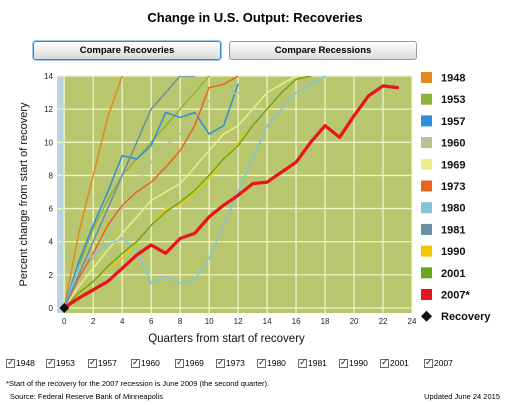 Image resolution: width=510 pixels, height=405 pixels. Describe the element at coordinates (455, 296) in the screenshot. I see `legend-label: 2007*` at that location.